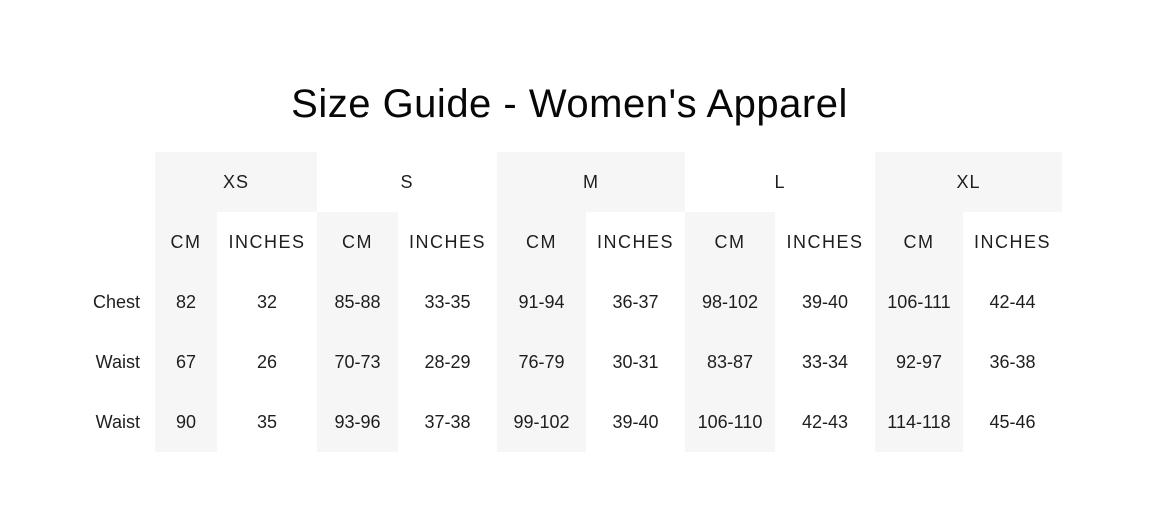 The image size is (1165, 530). What do you see at coordinates (919, 302) in the screenshot?
I see `measurement-cell-chest-xl-cm: 106-111` at bounding box center [919, 302].